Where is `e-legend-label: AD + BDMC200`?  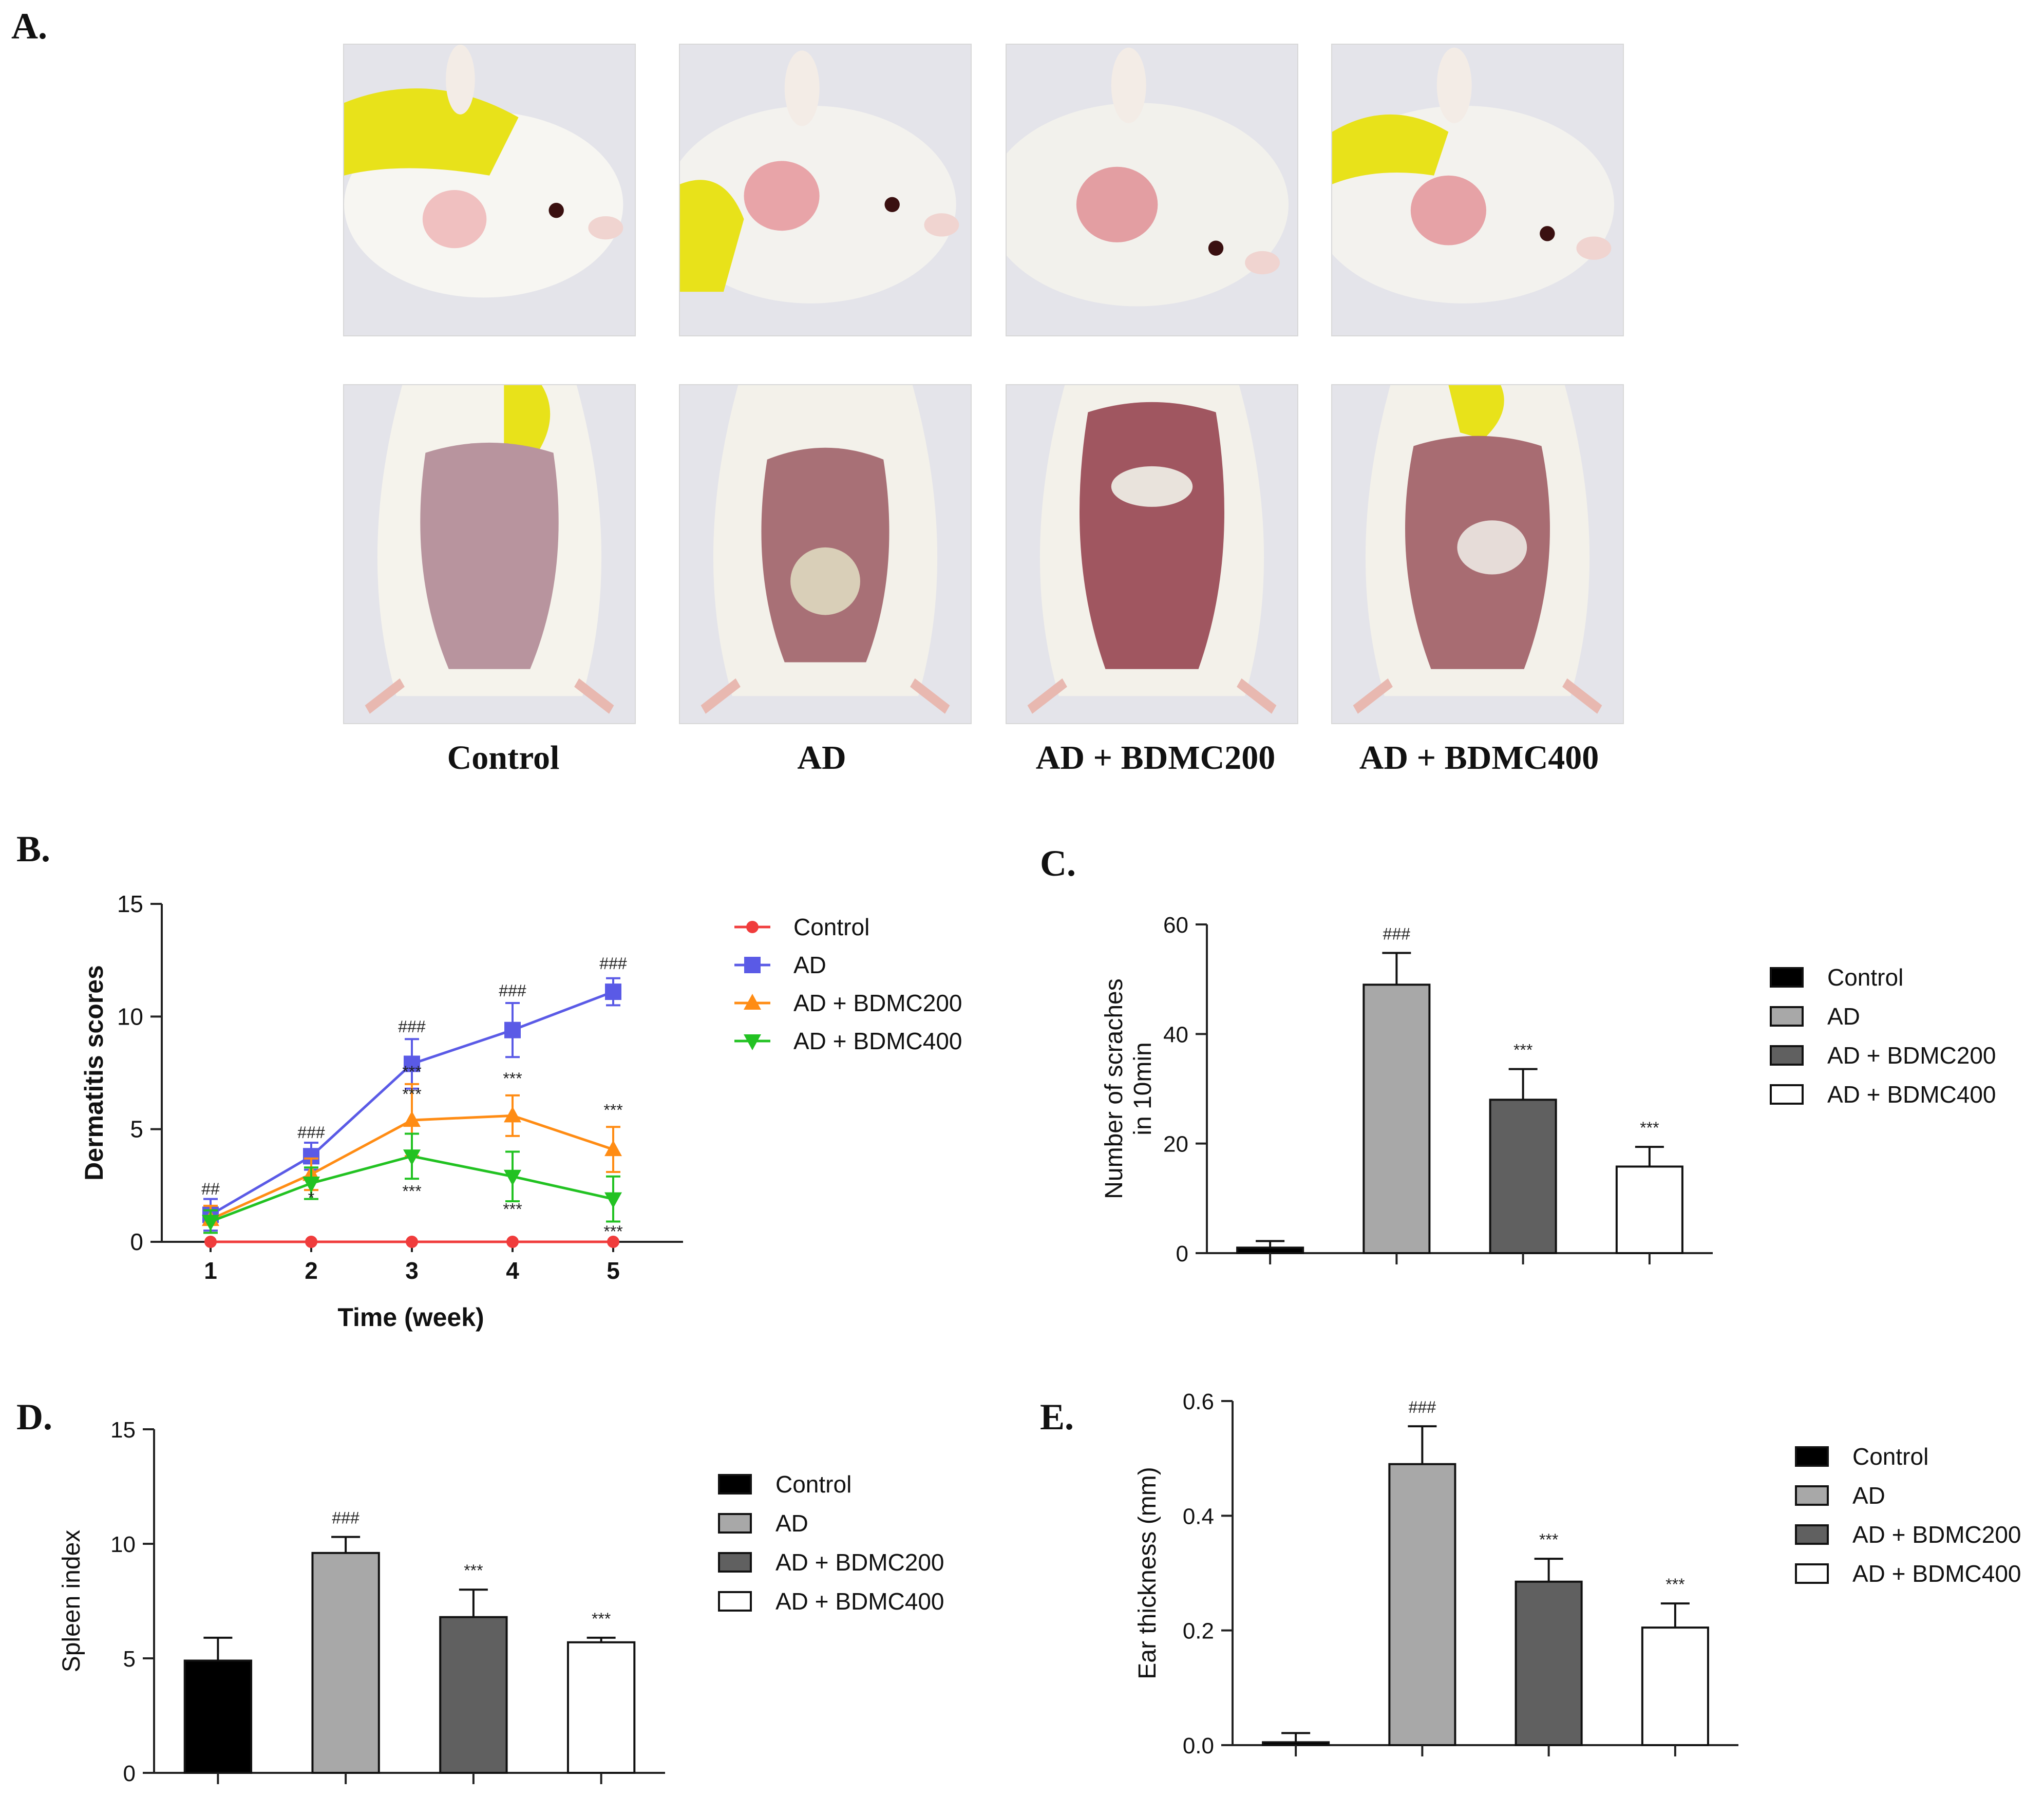 e-legend-label: AD + BDMC200 is located at coordinates (1937, 1535).